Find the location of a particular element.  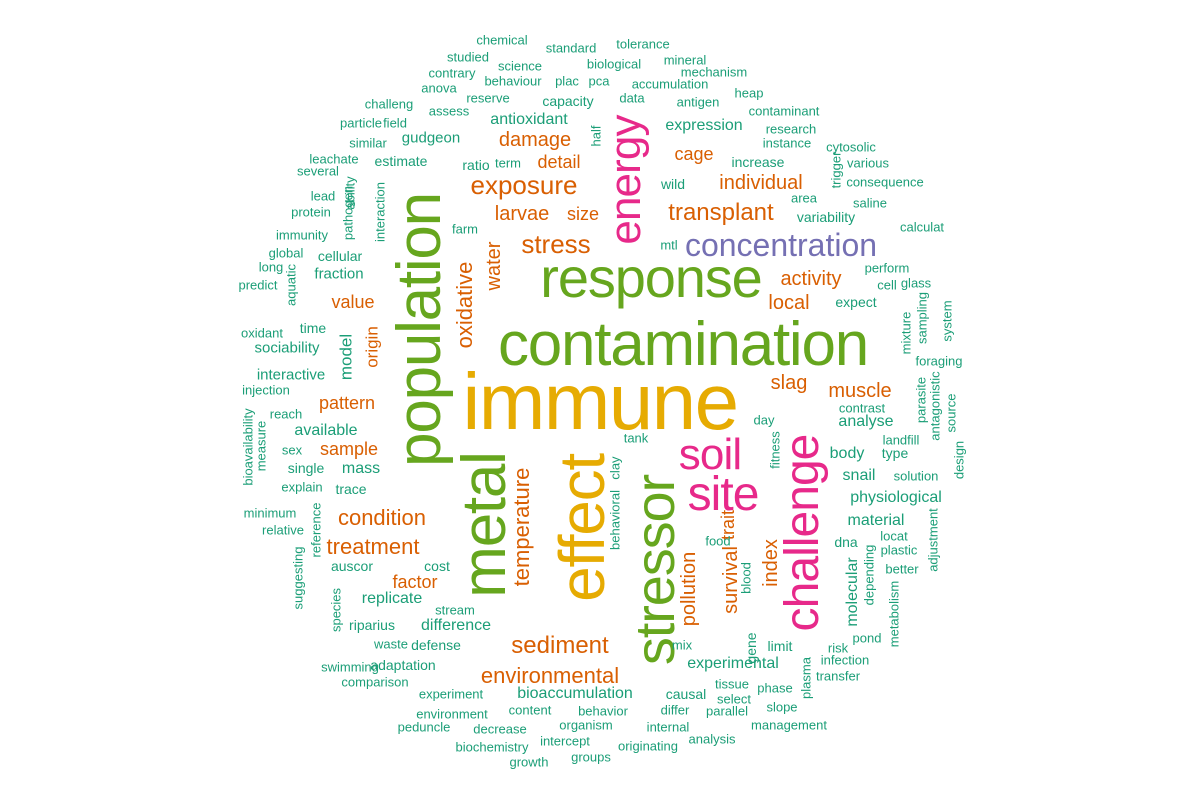

word-antagonistic: antagonistic is located at coordinates (935, 406).